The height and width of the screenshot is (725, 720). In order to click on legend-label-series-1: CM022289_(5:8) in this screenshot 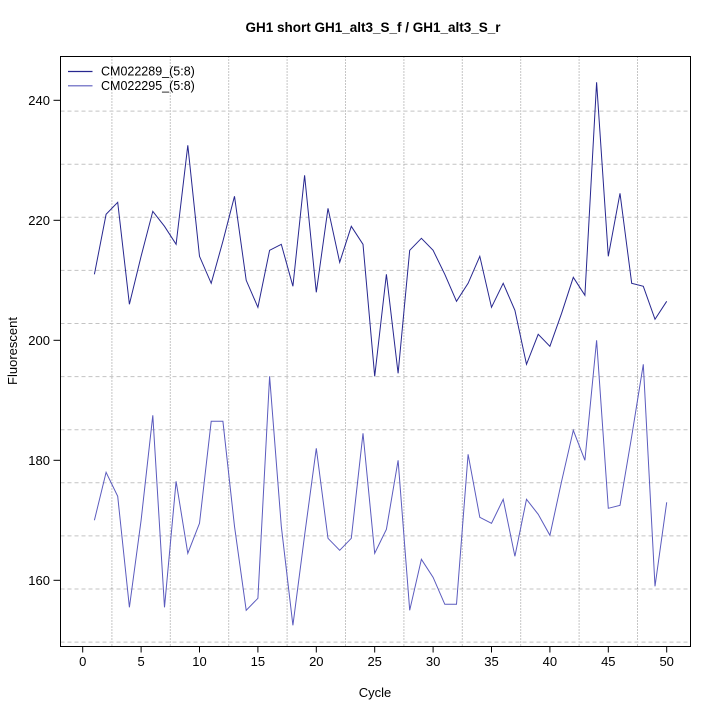, I will do `click(148, 72)`.